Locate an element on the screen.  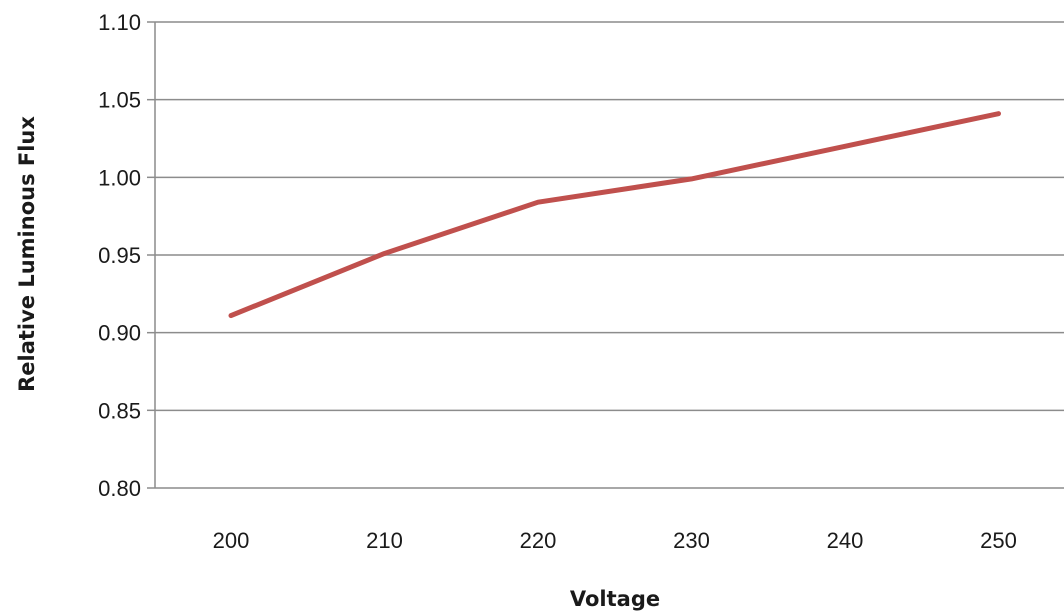
y-tick-label: 1.10 is located at coordinates (119, 22).